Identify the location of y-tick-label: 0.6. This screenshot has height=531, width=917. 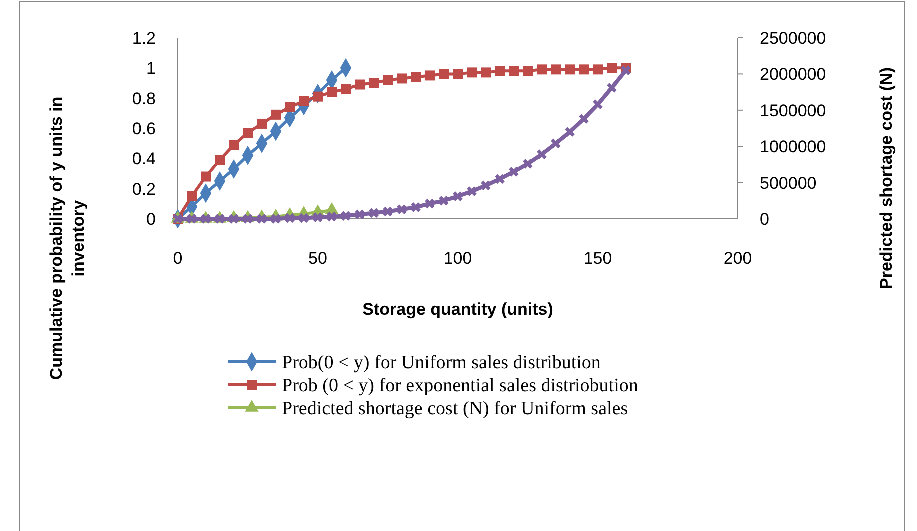
(144, 128).